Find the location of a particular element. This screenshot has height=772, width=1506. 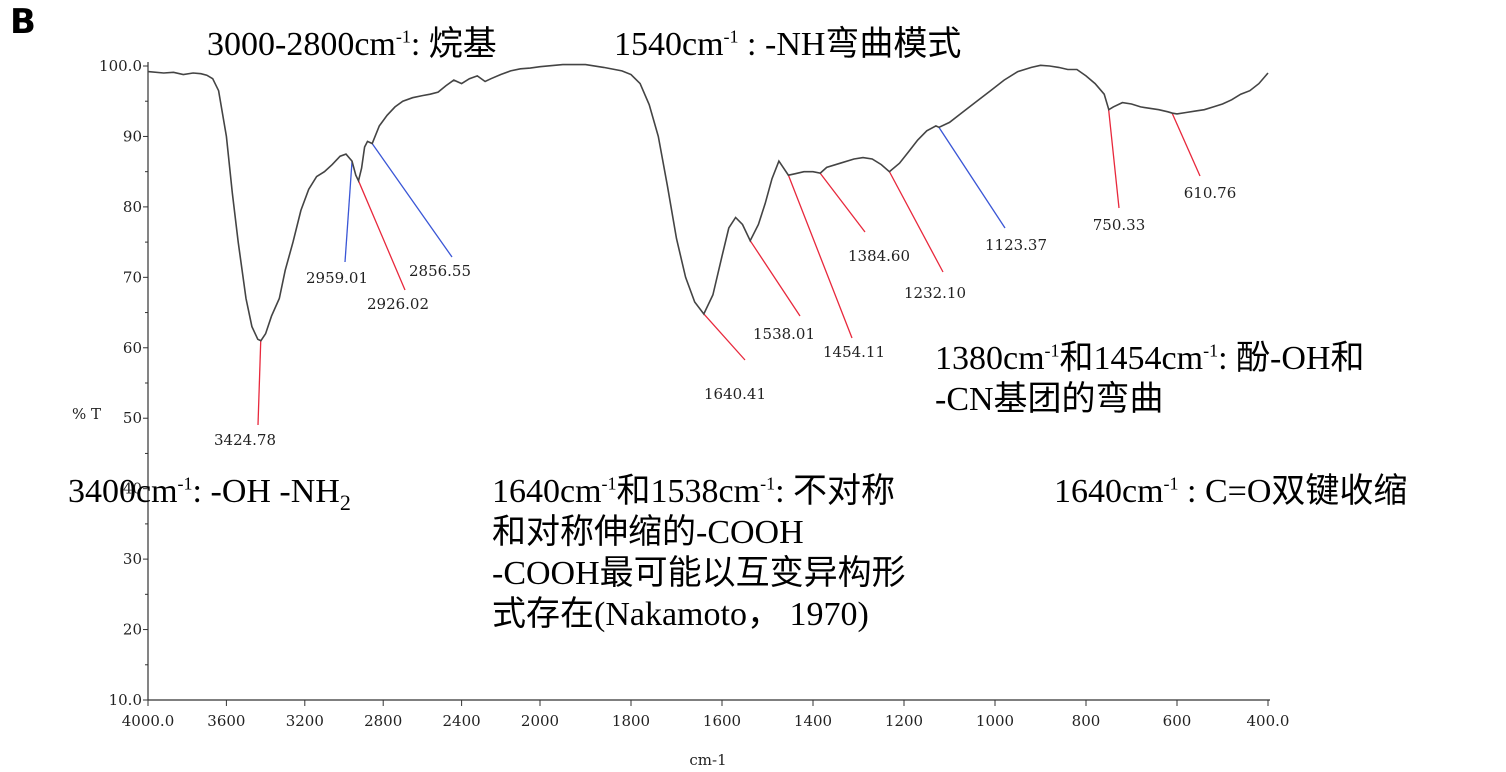

x-tick-label: 1600 is located at coordinates (722, 721).